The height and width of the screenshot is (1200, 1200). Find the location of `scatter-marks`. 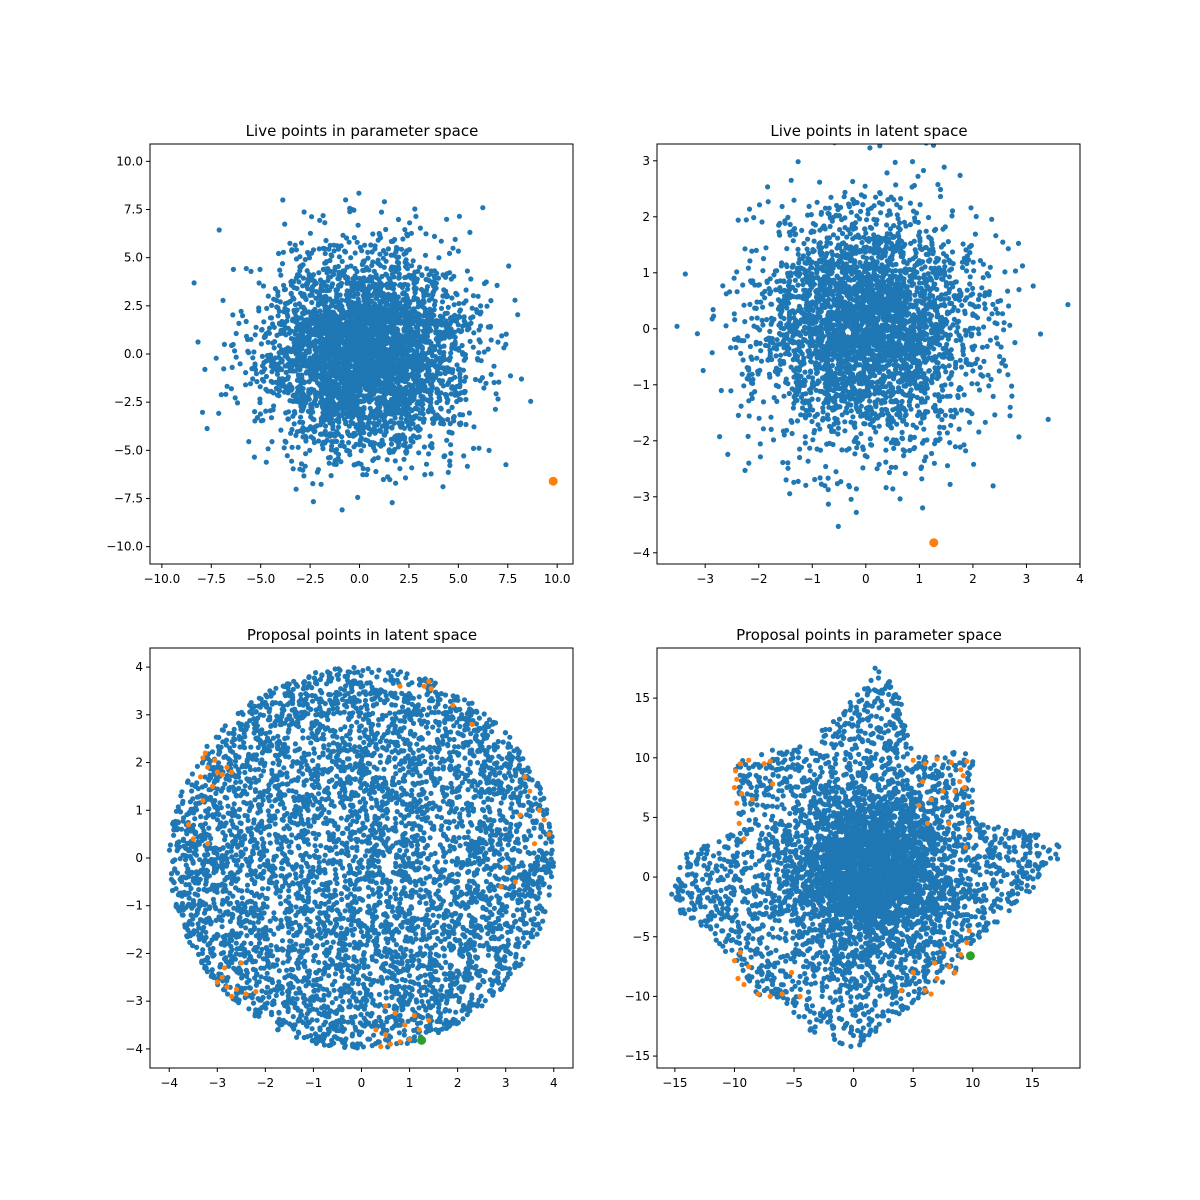

scatter-marks is located at coordinates (872, 346).